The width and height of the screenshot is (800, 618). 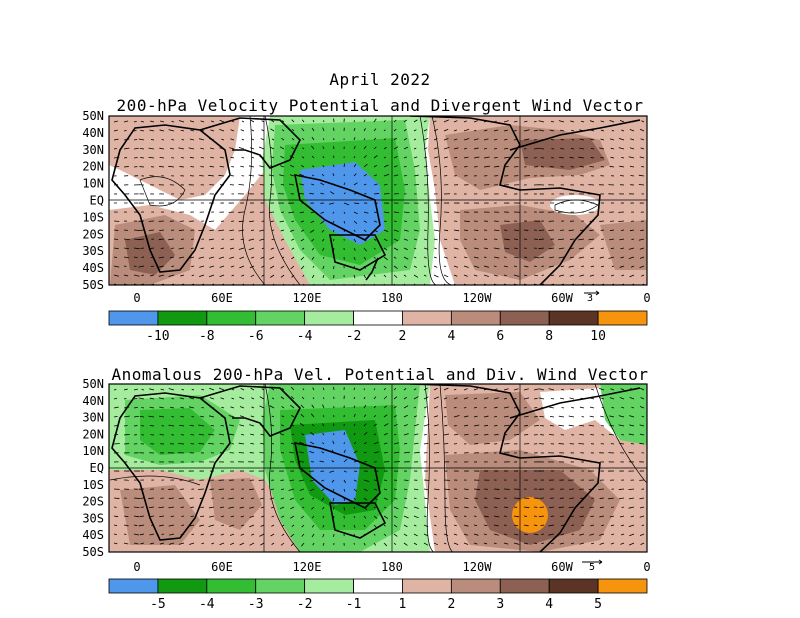 I want to click on lat-label: EQ, so click(x=97, y=468).